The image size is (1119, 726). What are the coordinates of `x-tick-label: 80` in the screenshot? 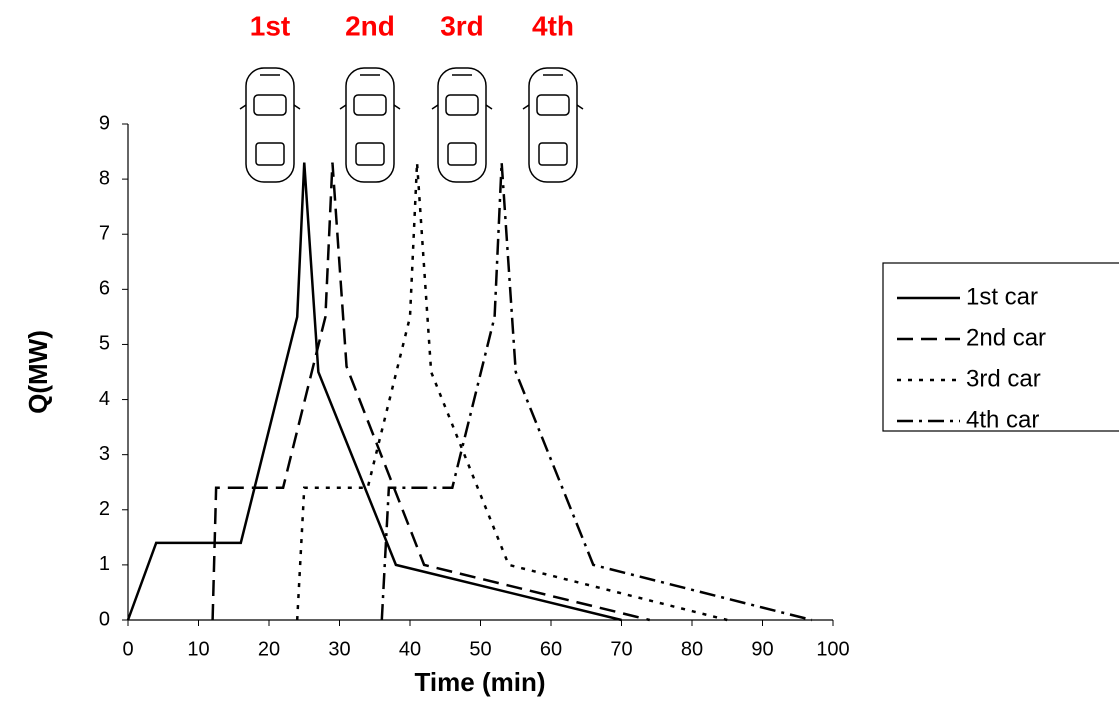 It's located at (692, 649).